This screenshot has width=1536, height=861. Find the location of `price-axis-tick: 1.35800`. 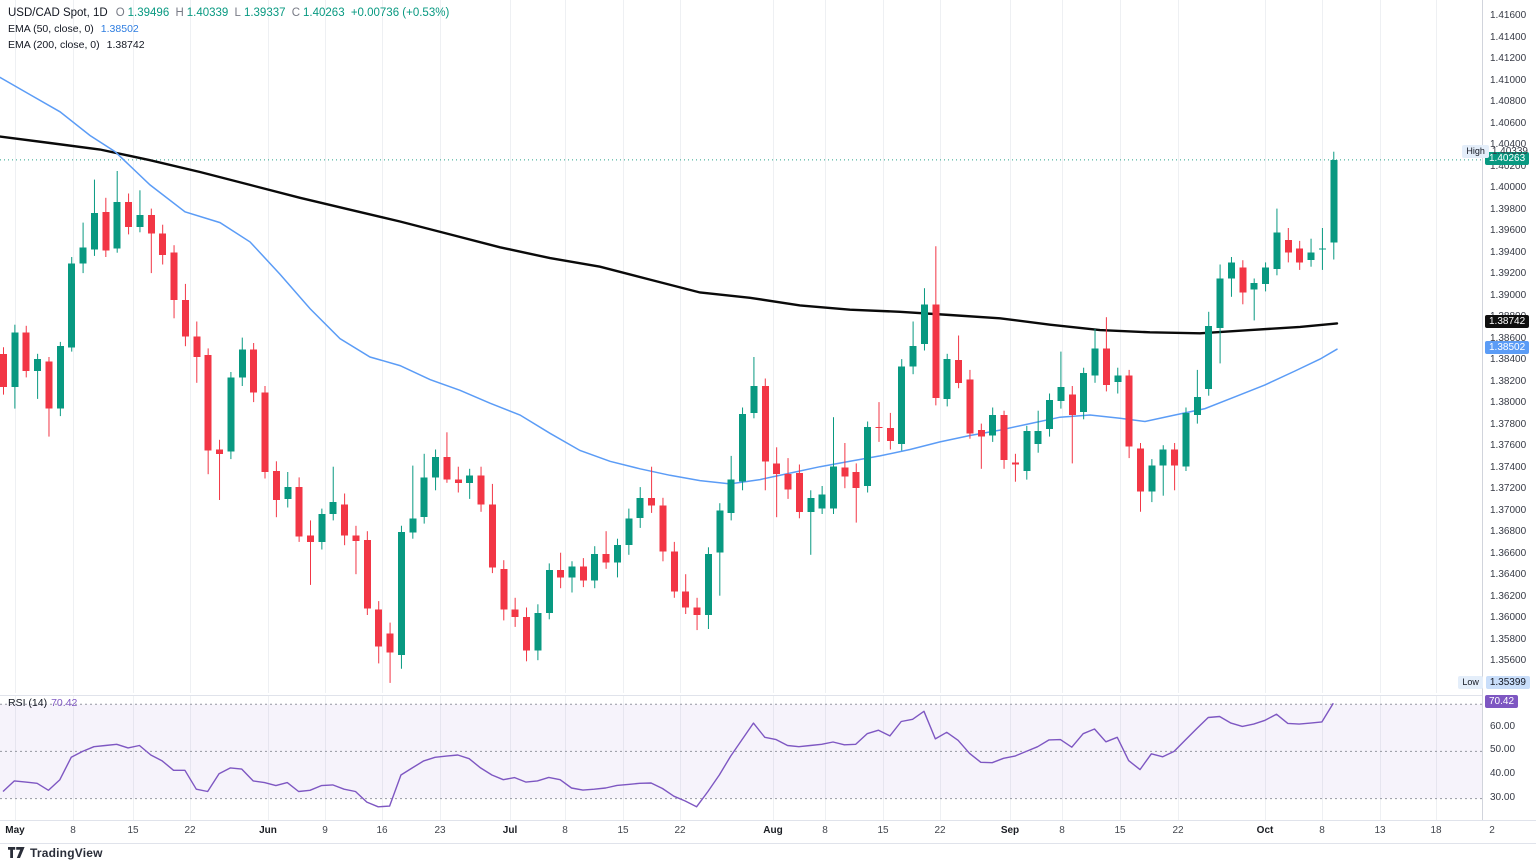

price-axis-tick: 1.35800 is located at coordinates (1508, 639).